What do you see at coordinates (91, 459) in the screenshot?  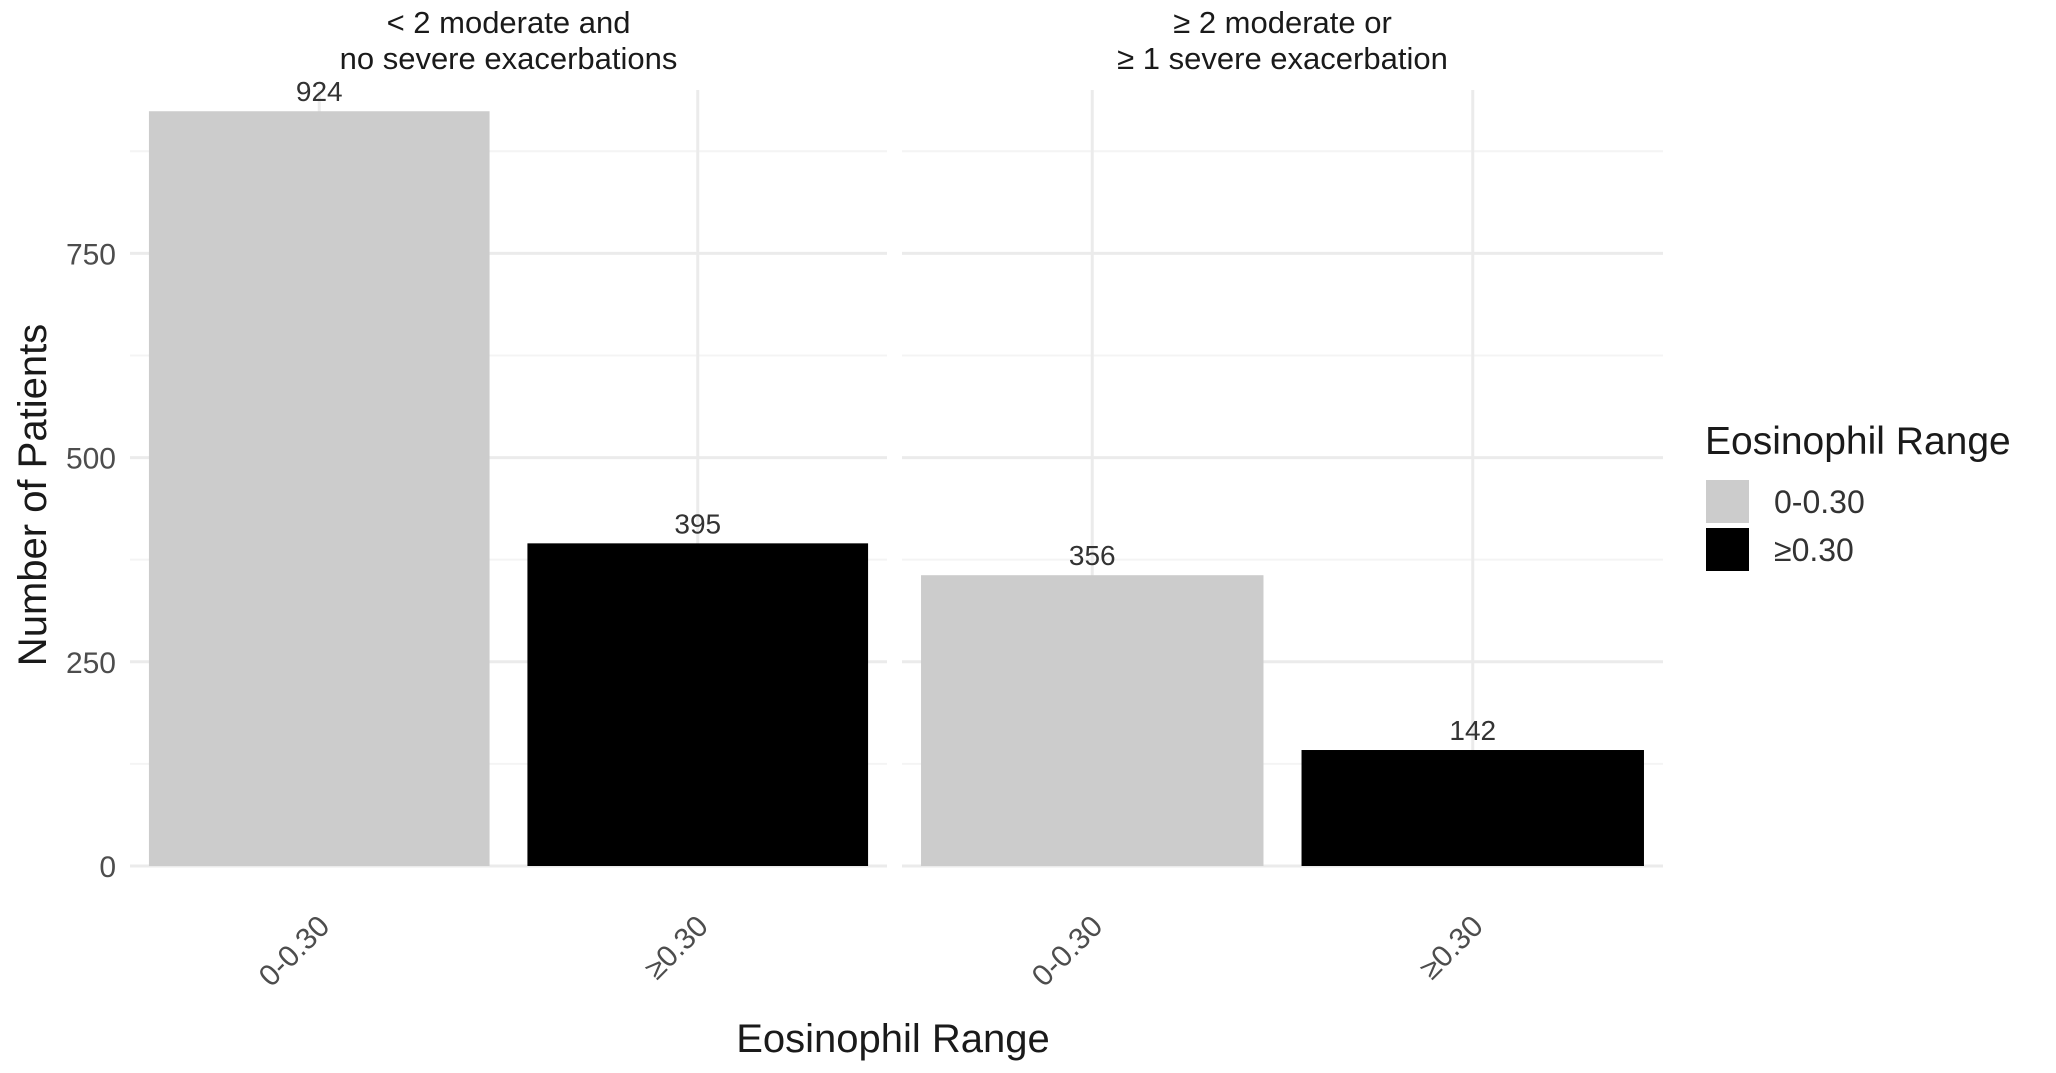 I see `y-tick-label: 500` at bounding box center [91, 459].